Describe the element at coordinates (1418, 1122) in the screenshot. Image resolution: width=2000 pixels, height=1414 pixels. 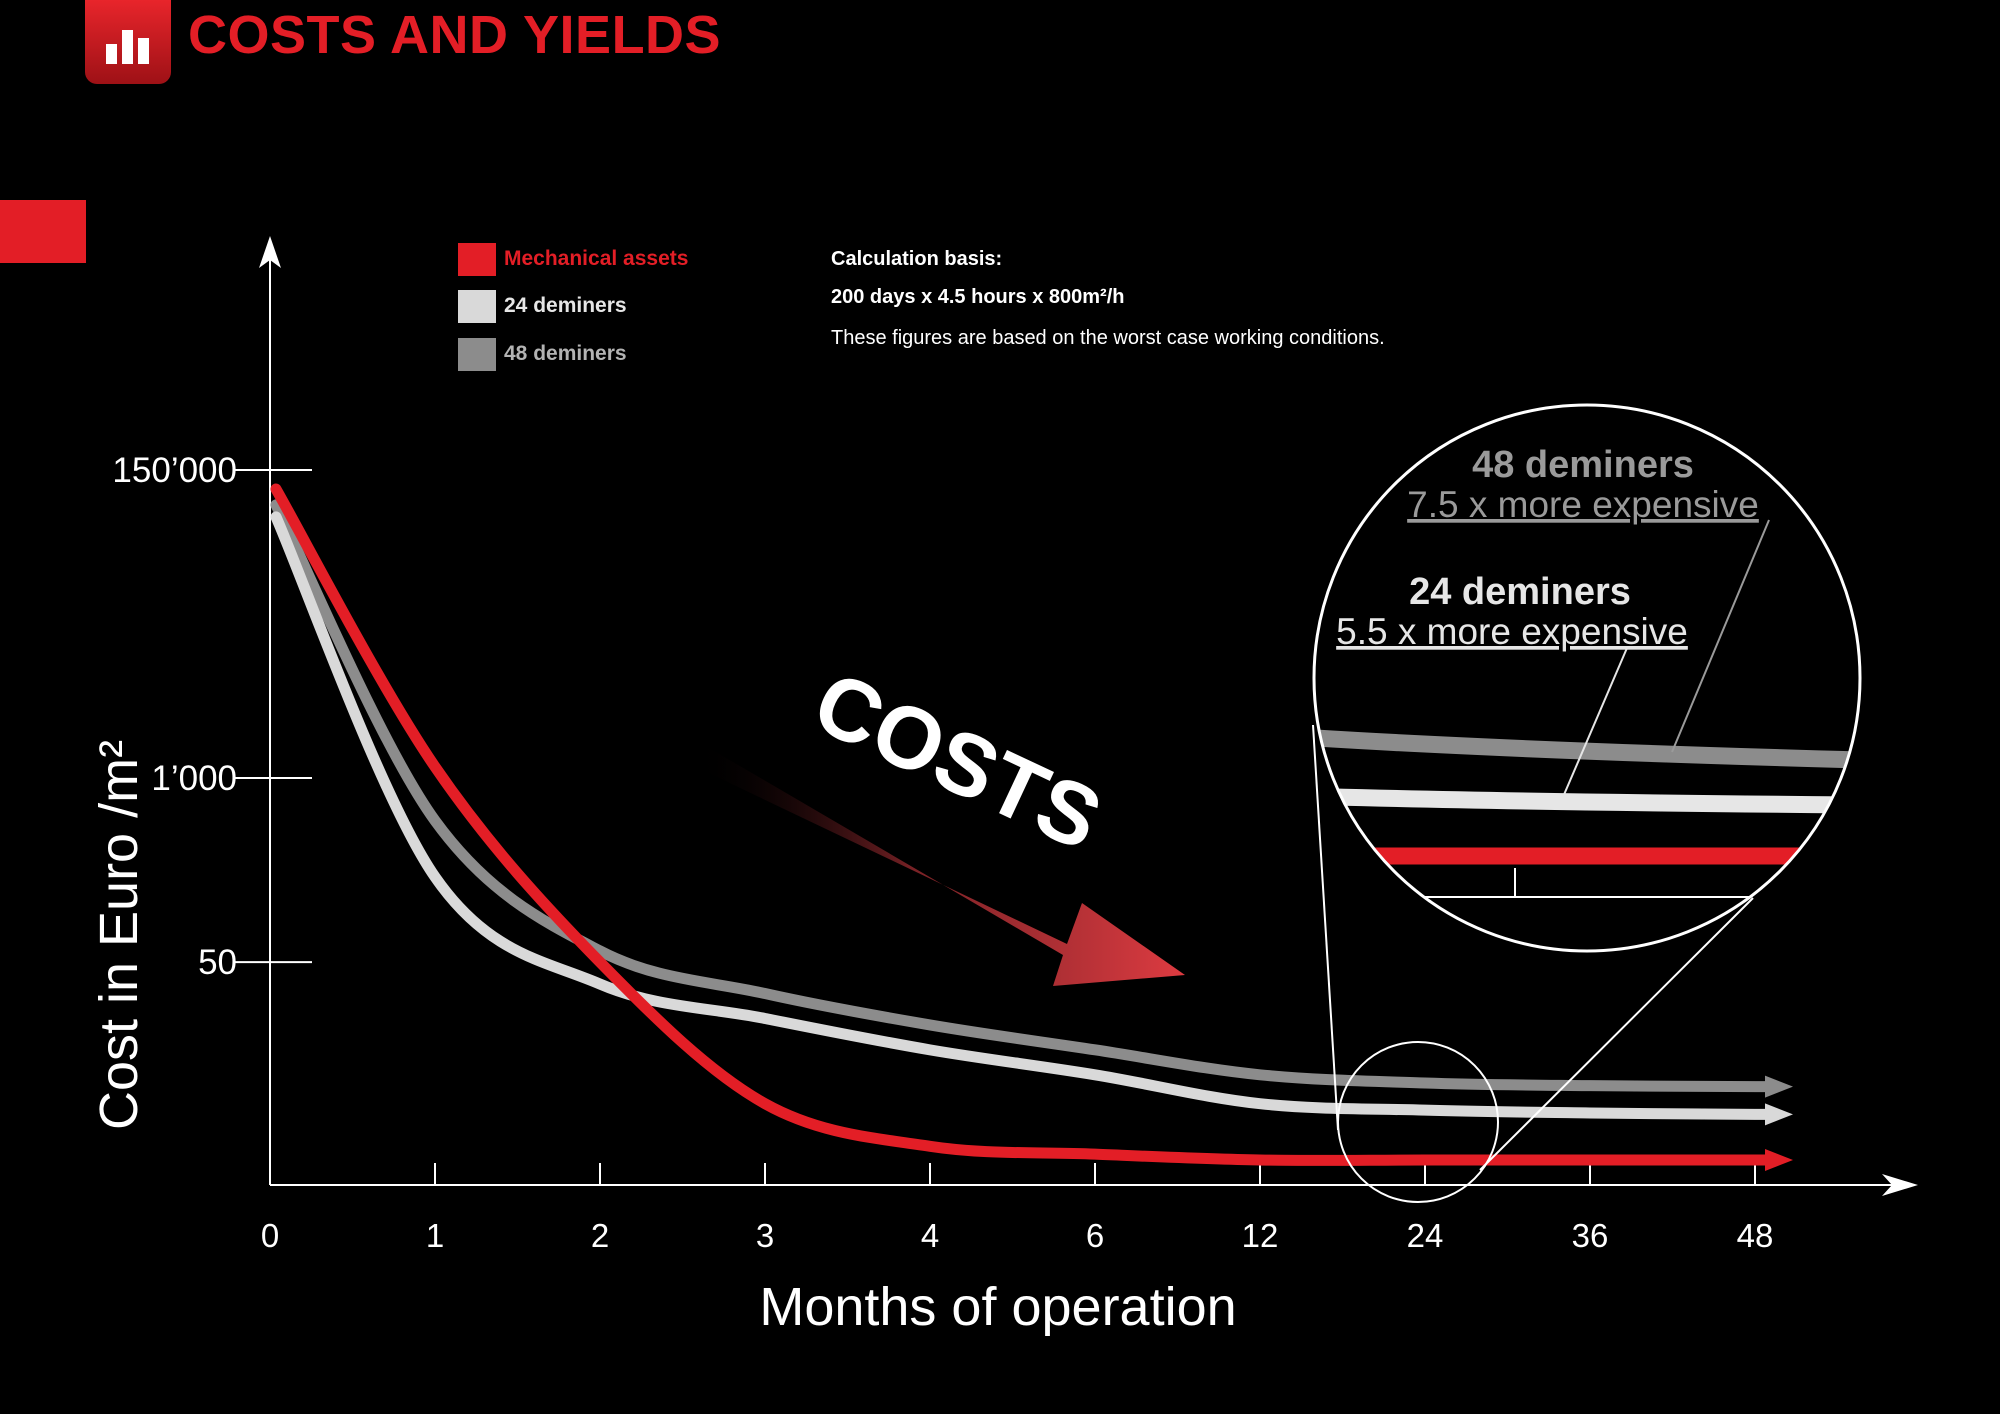
I see `zoom-source-circle` at that location.